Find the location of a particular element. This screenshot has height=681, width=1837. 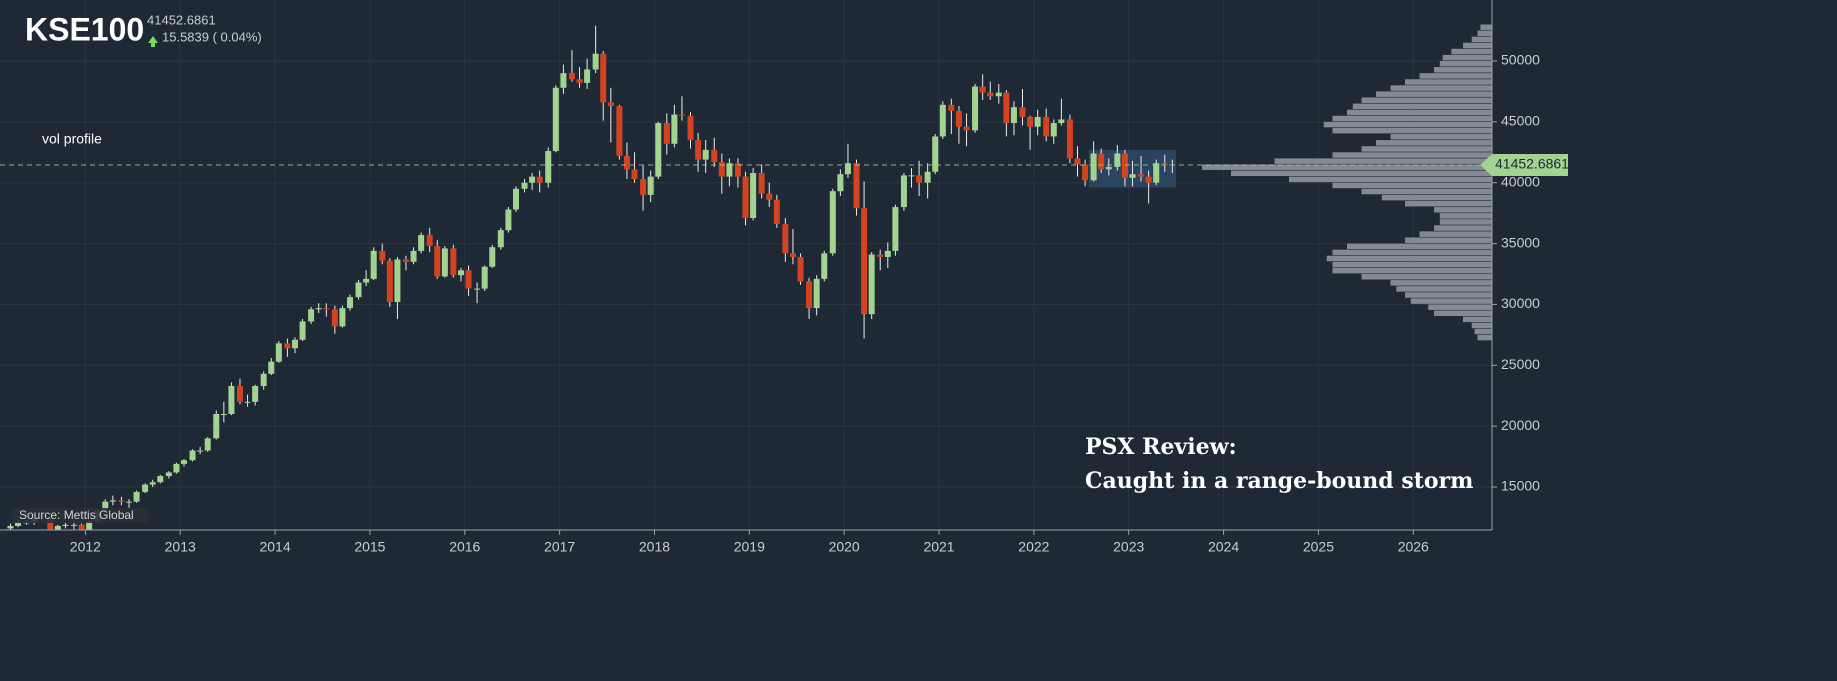

y-tick-label: 30000 is located at coordinates (1520, 303).